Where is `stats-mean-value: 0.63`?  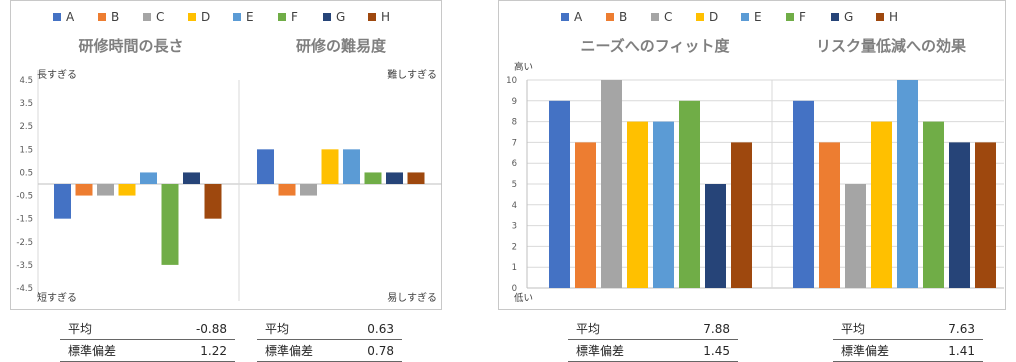 stats-mean-value: 0.63 is located at coordinates (362, 329).